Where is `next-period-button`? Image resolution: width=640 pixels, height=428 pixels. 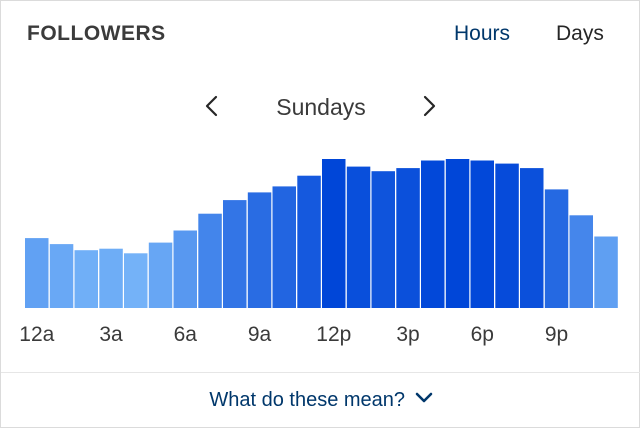 next-period-button is located at coordinates (430, 107).